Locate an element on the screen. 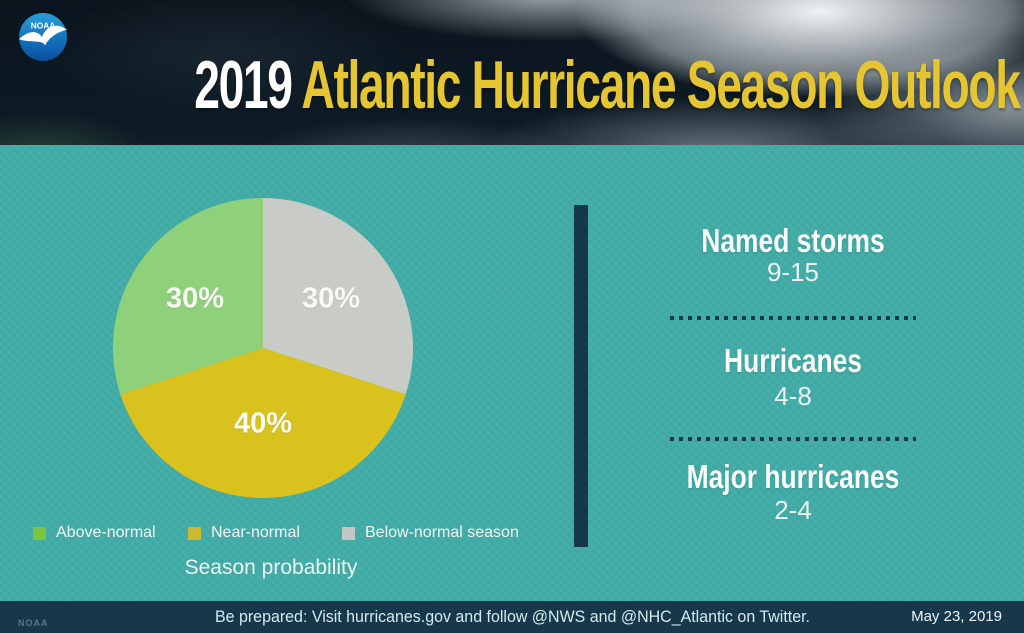  outlook-label-named-storms: Named storms is located at coordinates (793, 240).